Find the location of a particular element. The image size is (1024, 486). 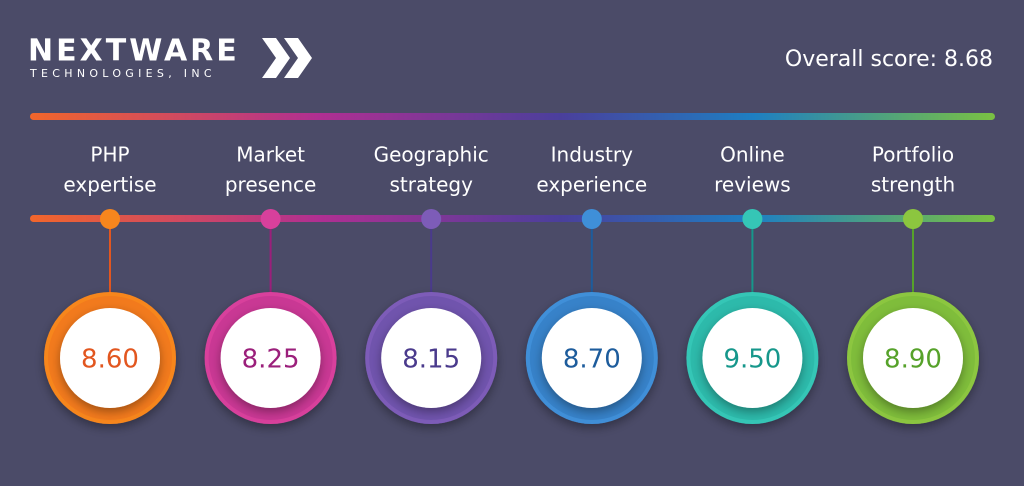

item-label: experience is located at coordinates (591, 185).